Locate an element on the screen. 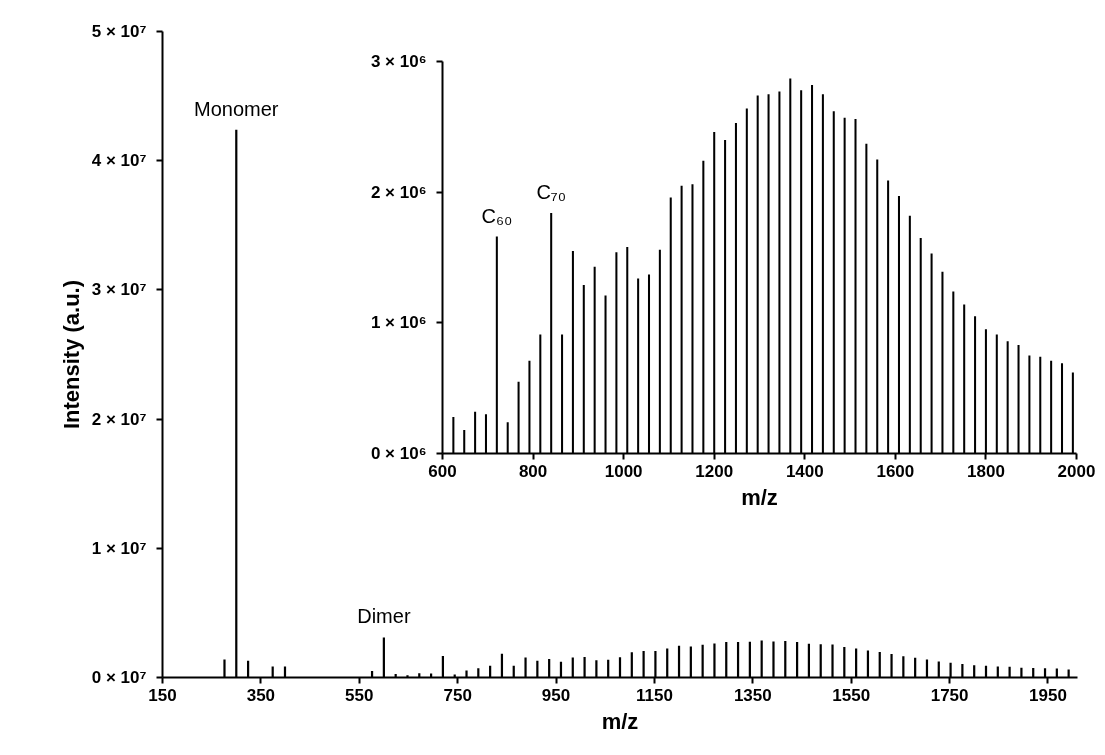  y-tick-label: 1 × 10⁷ is located at coordinates (119, 548).